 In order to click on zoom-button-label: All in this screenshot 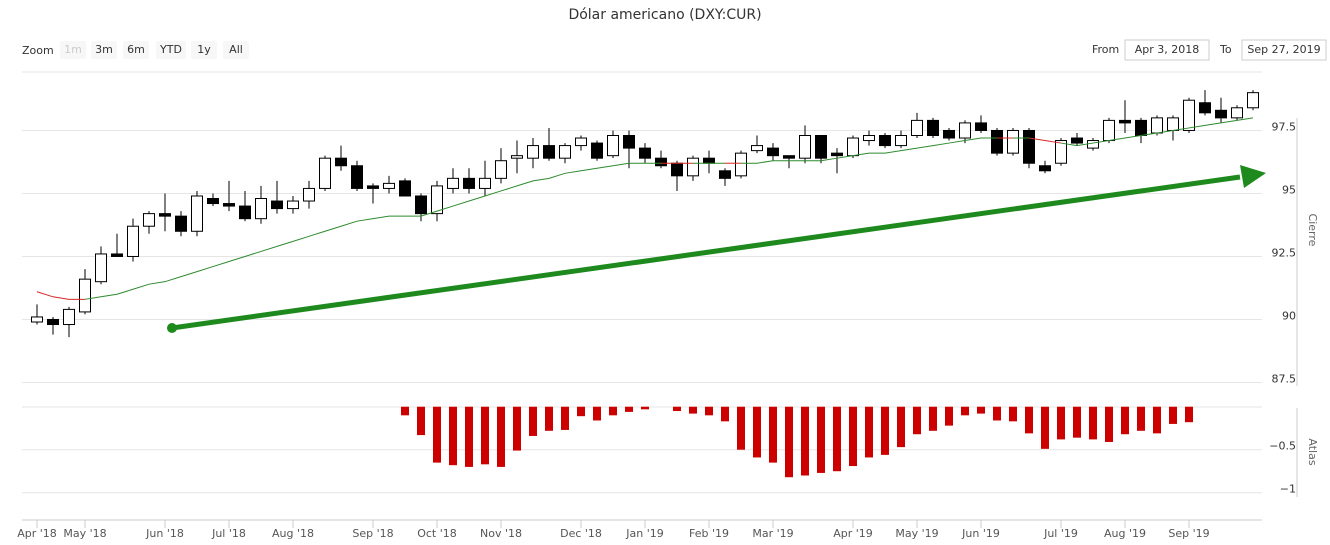, I will do `click(236, 49)`.